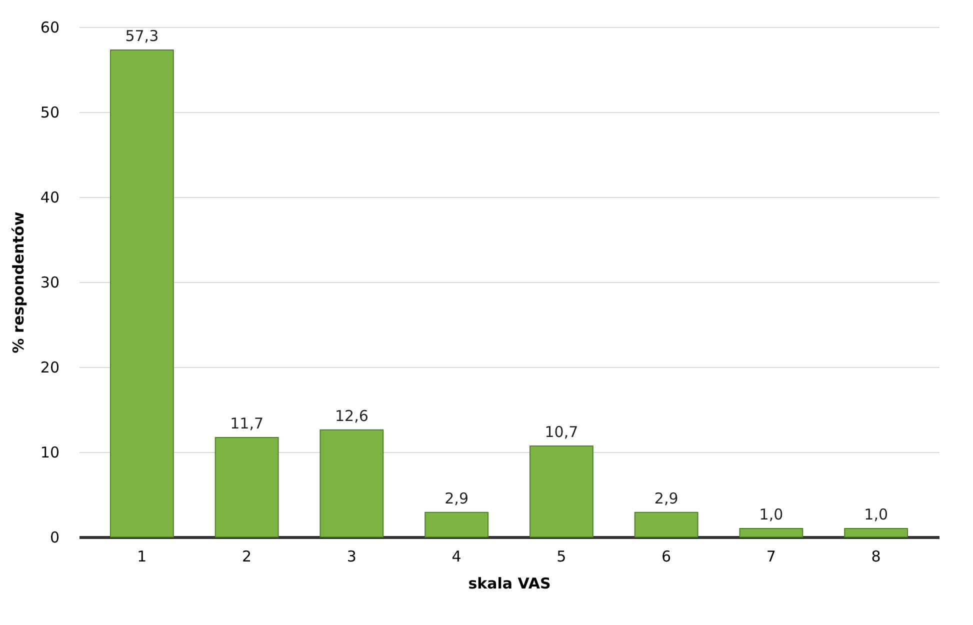 This screenshot has width=973, height=625. I want to click on x-tick-label: 2, so click(247, 557).